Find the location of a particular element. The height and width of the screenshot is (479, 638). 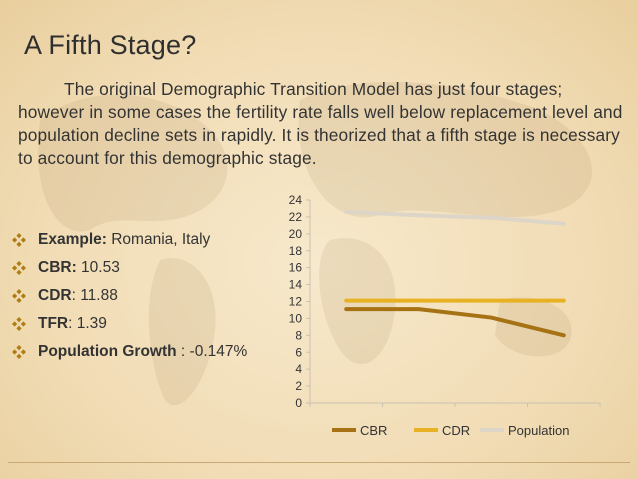

fact-label: CDR is located at coordinates (55, 295).